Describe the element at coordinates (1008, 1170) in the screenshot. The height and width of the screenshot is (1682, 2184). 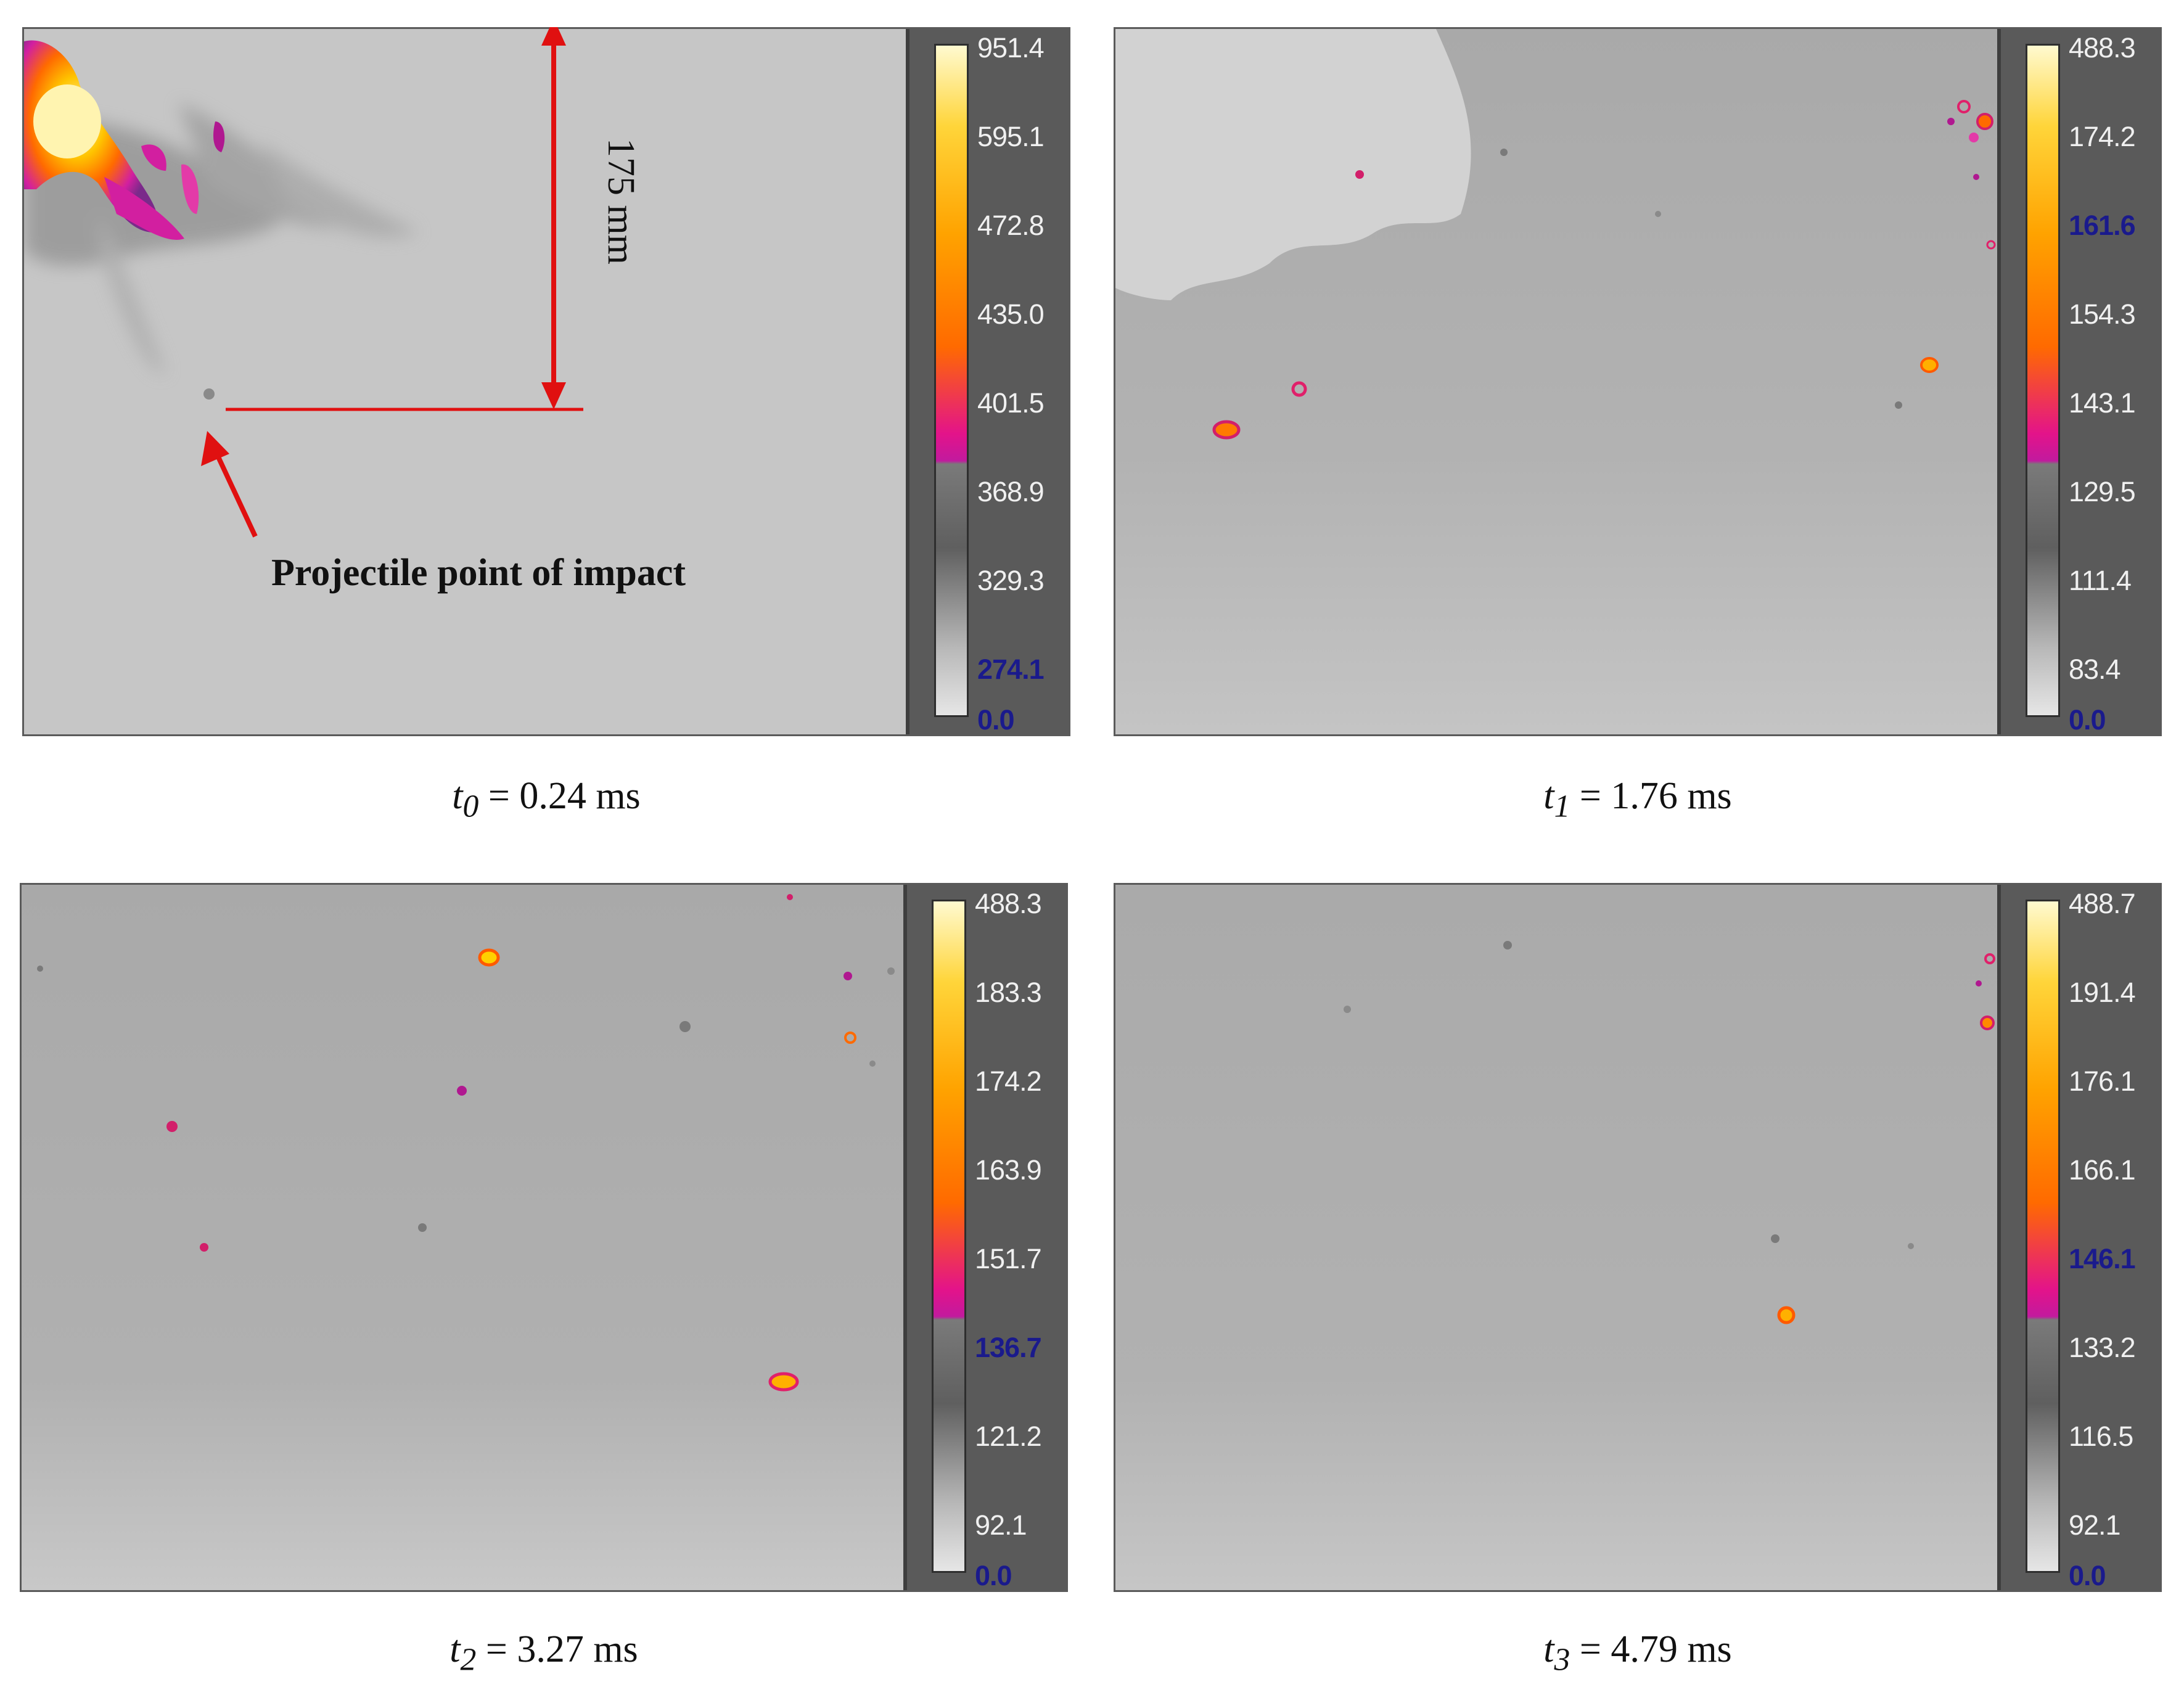
I see `scale-tick: 163.9` at that location.